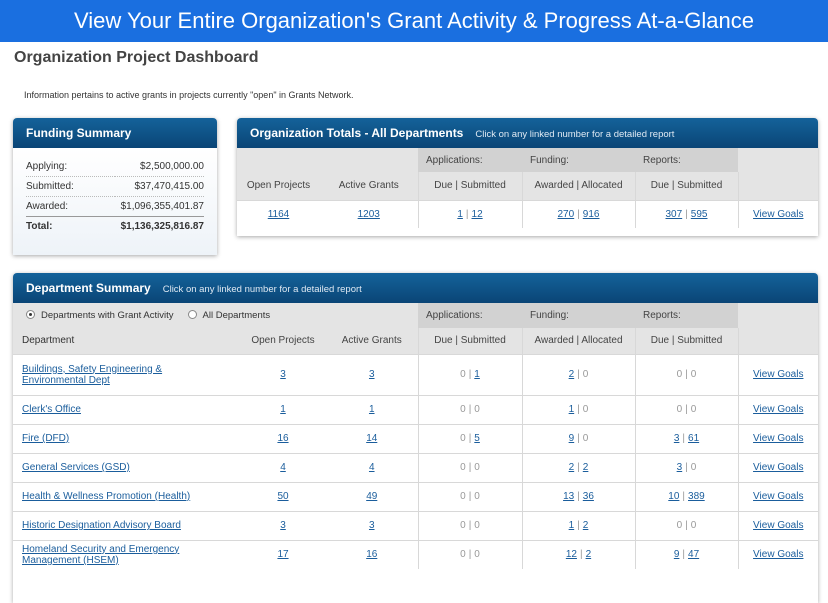 This screenshot has width=828, height=603. What do you see at coordinates (51, 409) in the screenshot?
I see `department-link: Clerk's Office` at bounding box center [51, 409].